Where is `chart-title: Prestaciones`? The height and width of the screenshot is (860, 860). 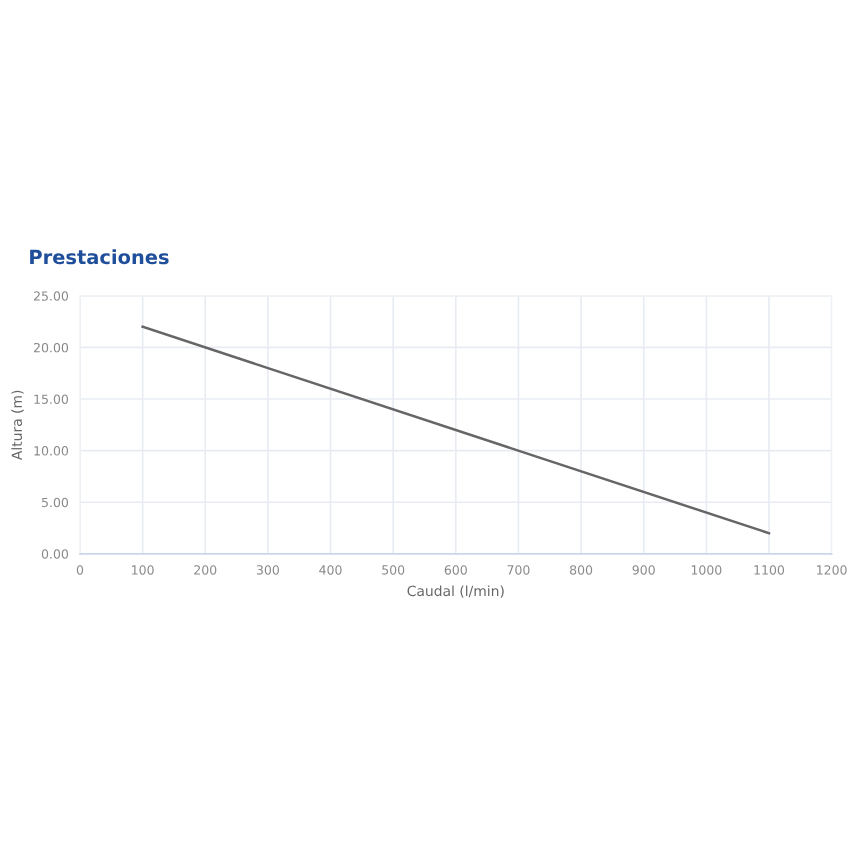 chart-title: Prestaciones is located at coordinates (99, 257).